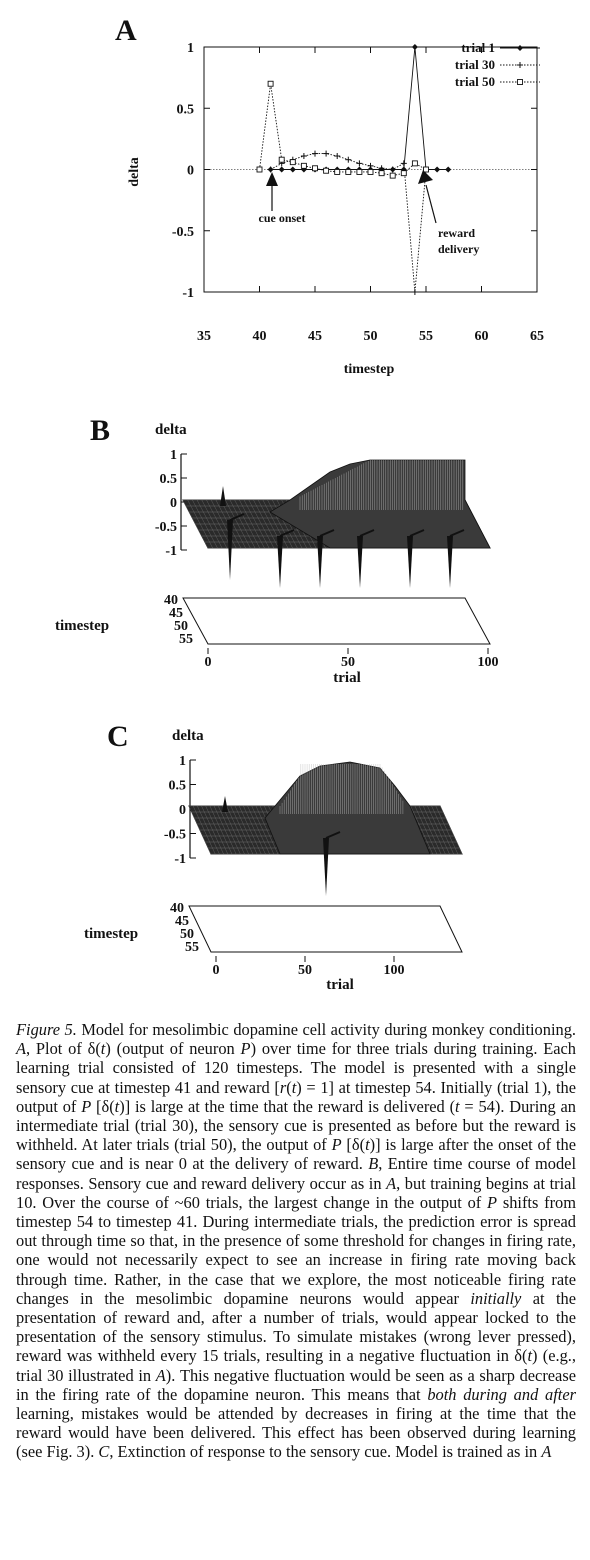  Describe the element at coordinates (369, 369) in the screenshot. I see `panel-a-xlabel: timestep` at that location.